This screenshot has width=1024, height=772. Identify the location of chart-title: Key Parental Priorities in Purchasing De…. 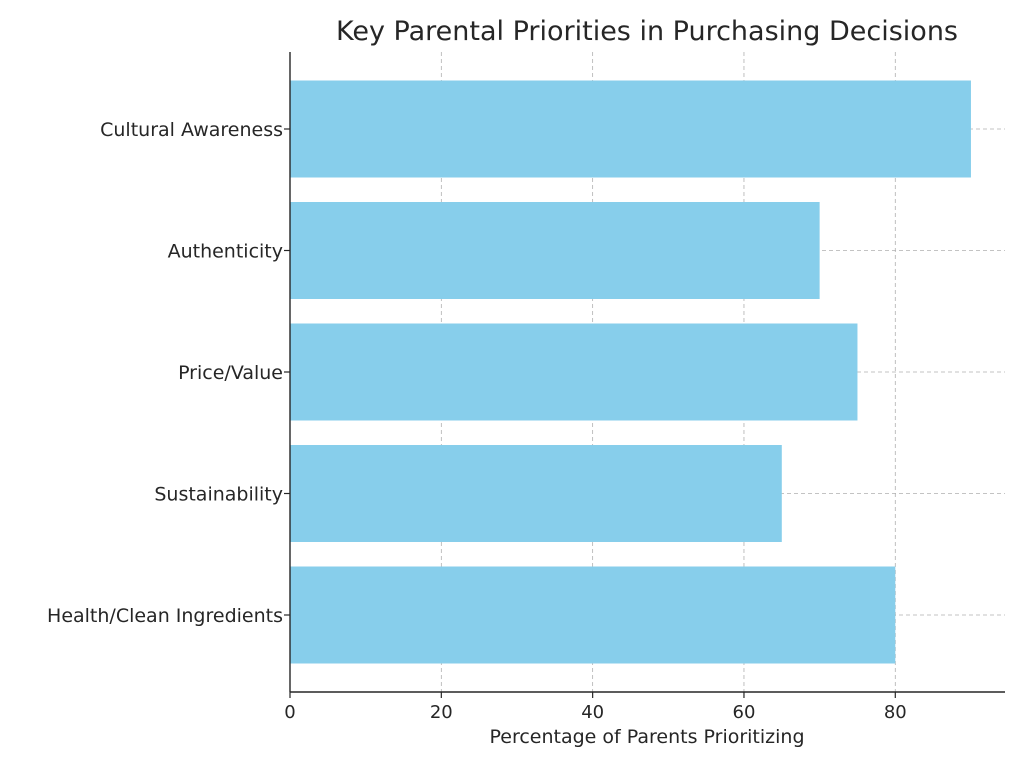
(647, 31).